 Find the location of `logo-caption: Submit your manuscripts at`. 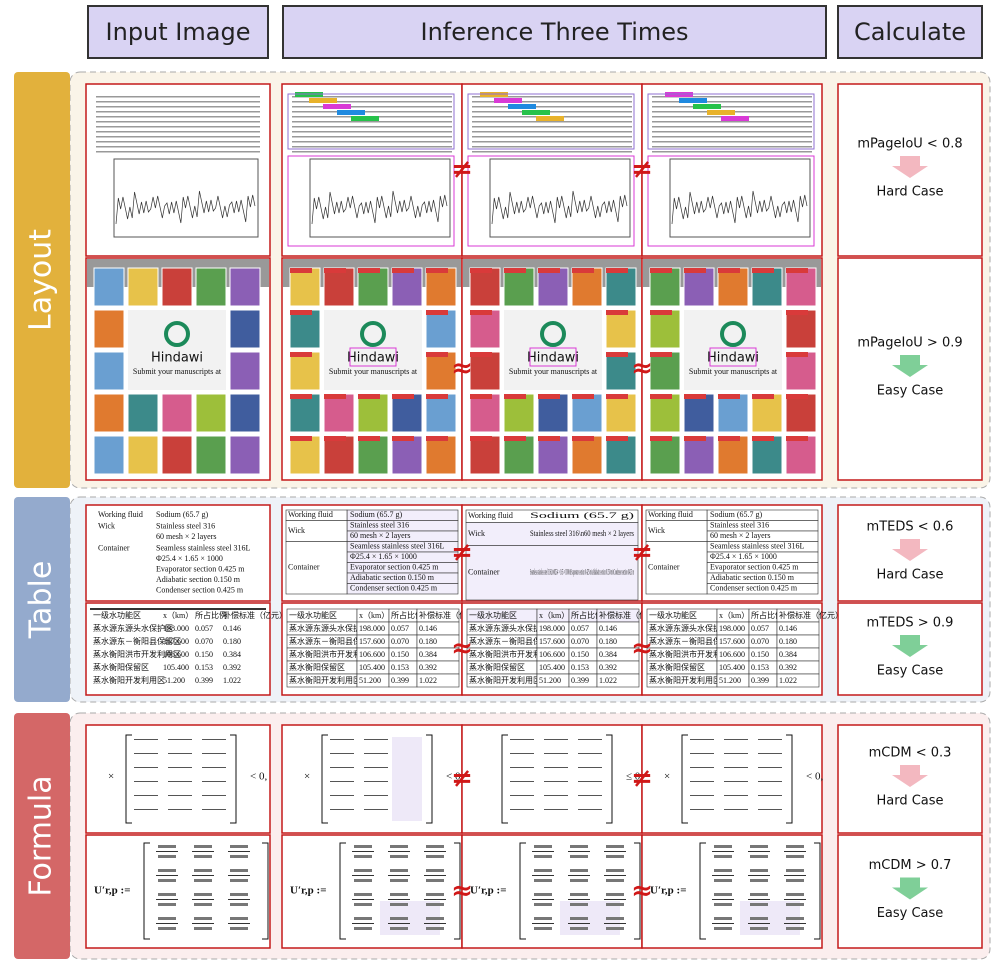

logo-caption: Submit your manuscripts at is located at coordinates (733, 371).